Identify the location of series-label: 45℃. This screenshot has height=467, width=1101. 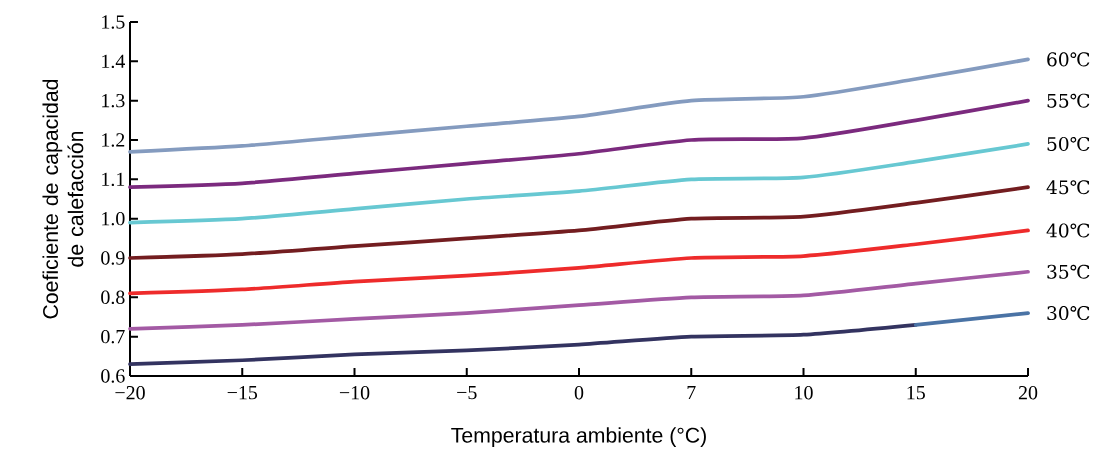
(1068, 187).